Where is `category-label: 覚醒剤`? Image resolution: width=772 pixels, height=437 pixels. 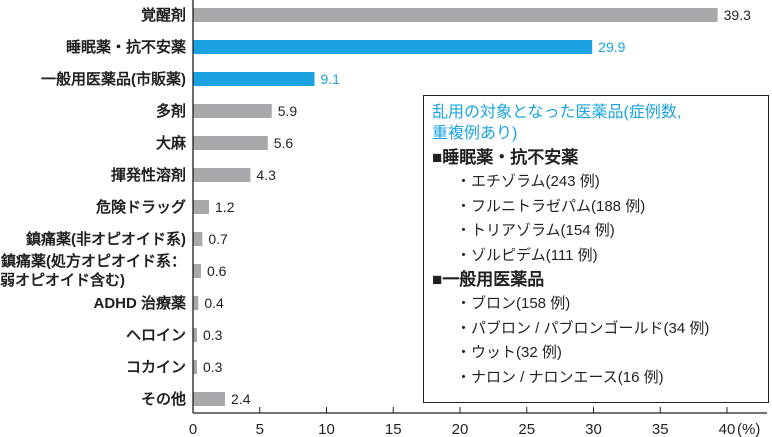 category-label: 覚醒剤 is located at coordinates (163, 15).